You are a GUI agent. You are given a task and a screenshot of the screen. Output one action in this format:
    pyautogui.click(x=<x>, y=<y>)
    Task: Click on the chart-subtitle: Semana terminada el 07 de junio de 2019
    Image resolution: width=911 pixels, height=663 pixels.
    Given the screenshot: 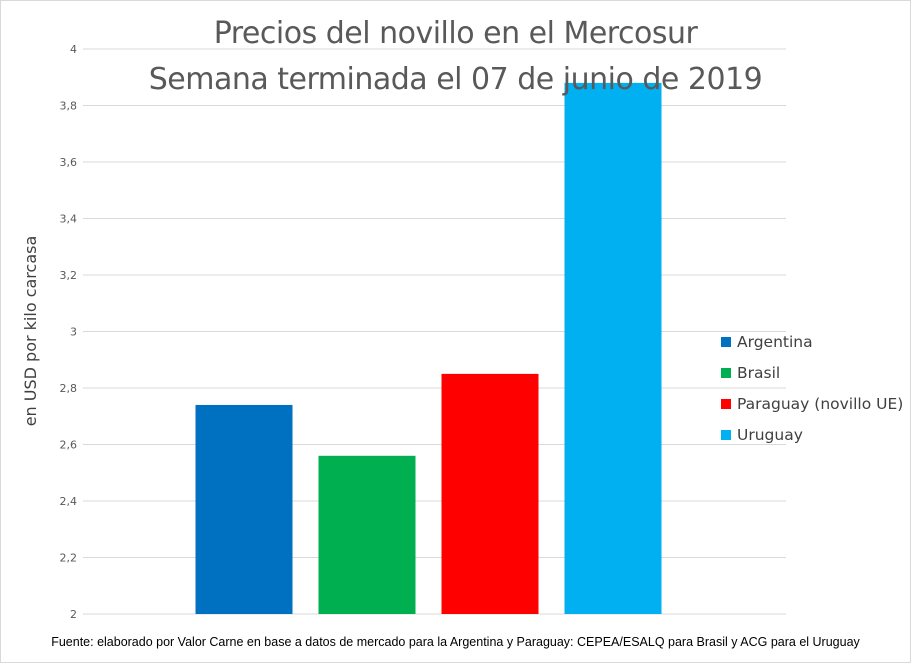 What is the action you would take?
    pyautogui.click(x=455, y=79)
    